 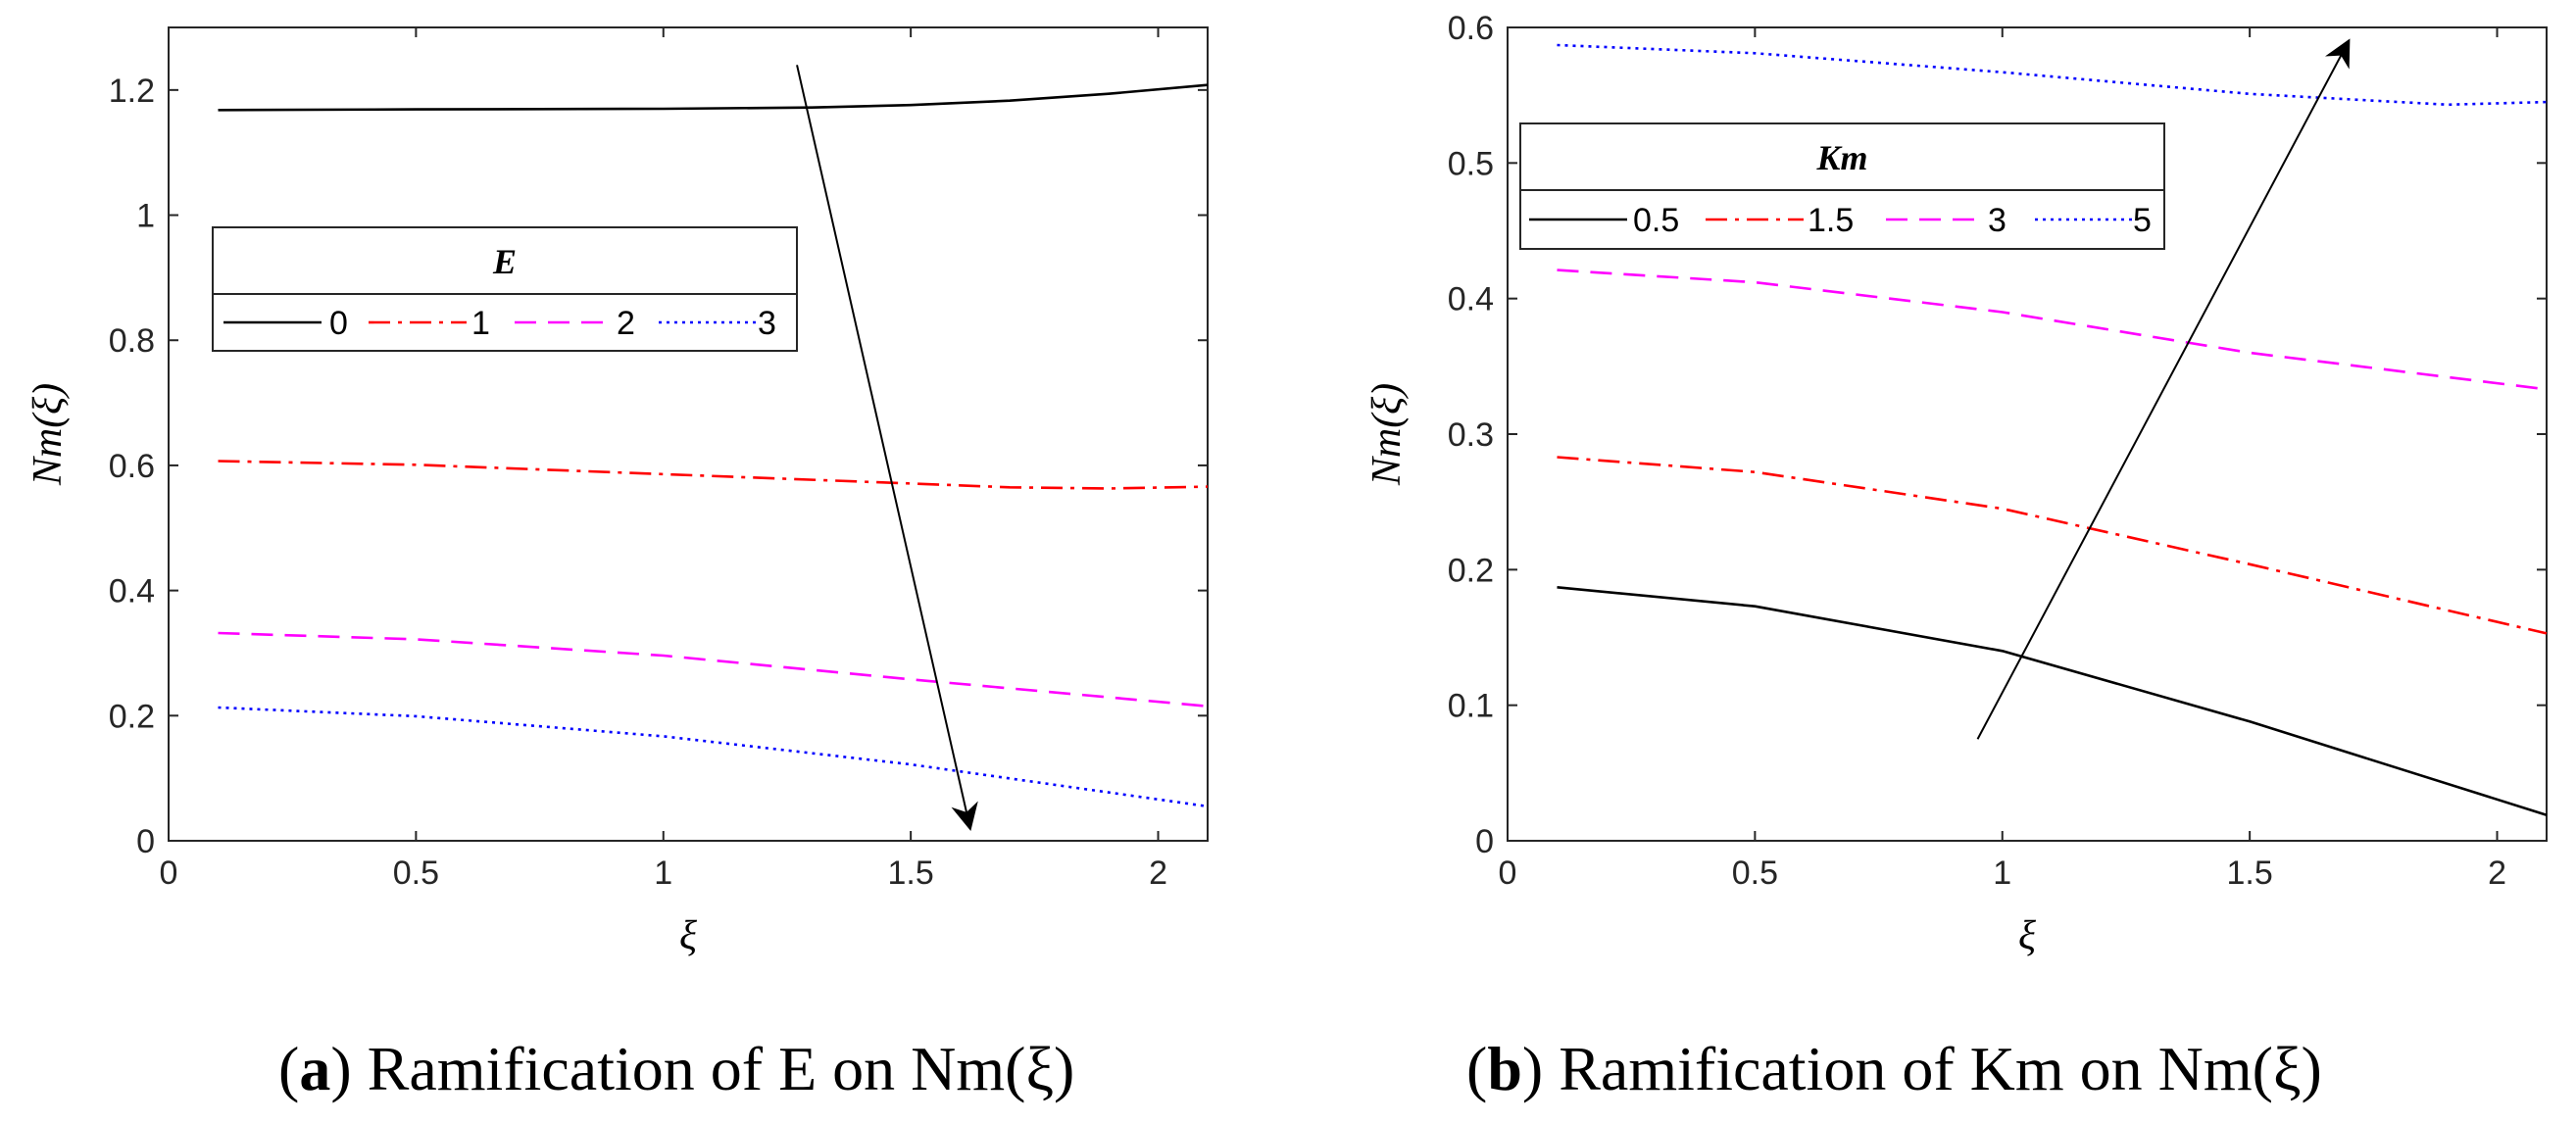 What do you see at coordinates (1471, 570) in the screenshot?
I see `y-tick-label-b: 0.2` at bounding box center [1471, 570].